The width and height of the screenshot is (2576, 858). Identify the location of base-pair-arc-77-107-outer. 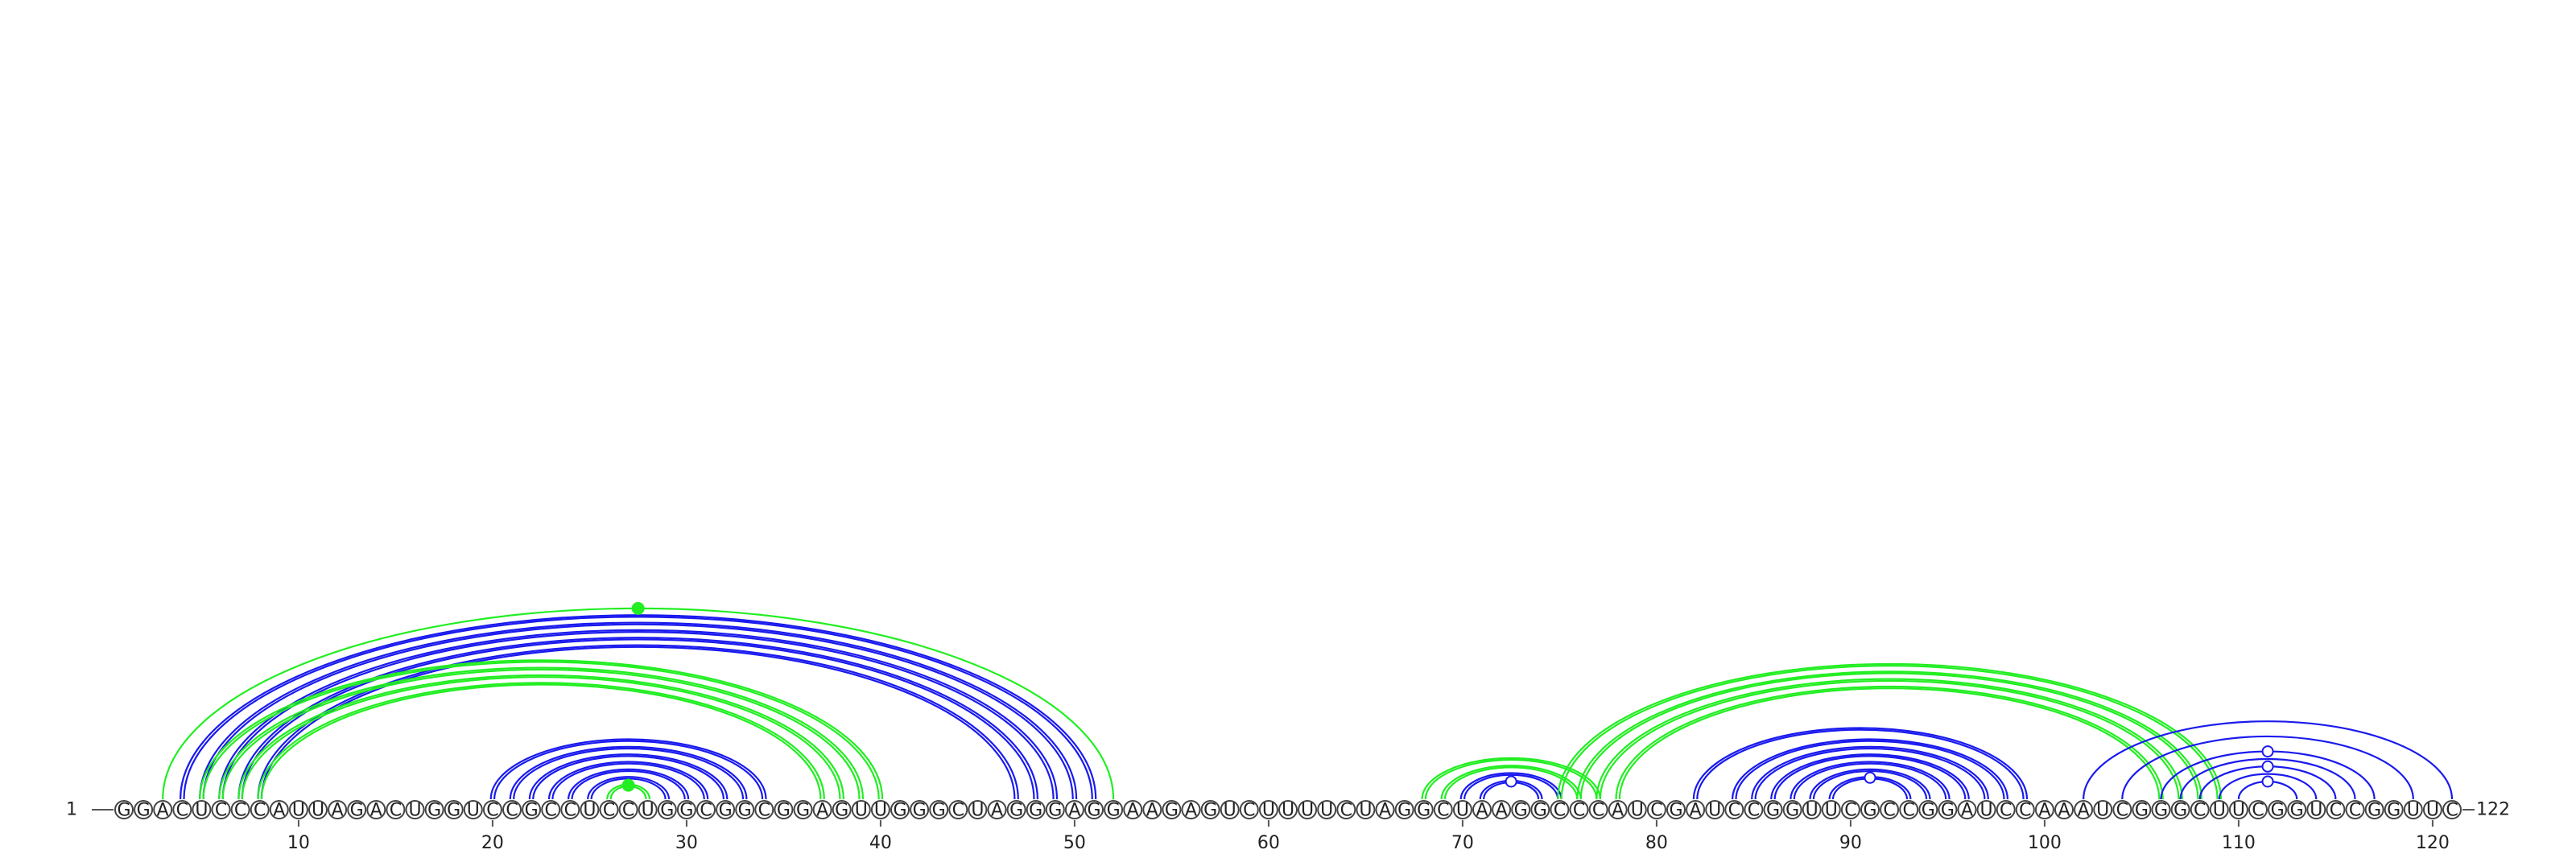
(1889, 739).